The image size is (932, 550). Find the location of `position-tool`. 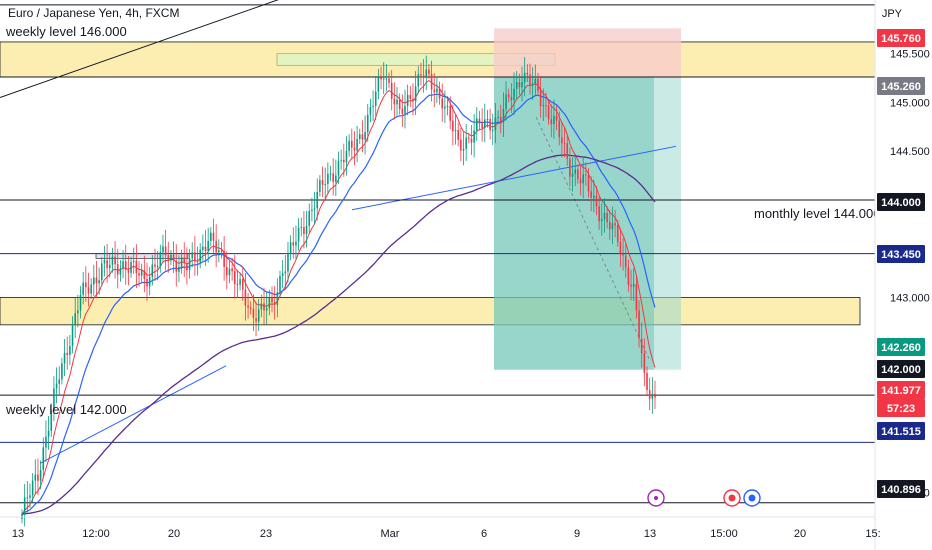

position-tool is located at coordinates (587, 199).